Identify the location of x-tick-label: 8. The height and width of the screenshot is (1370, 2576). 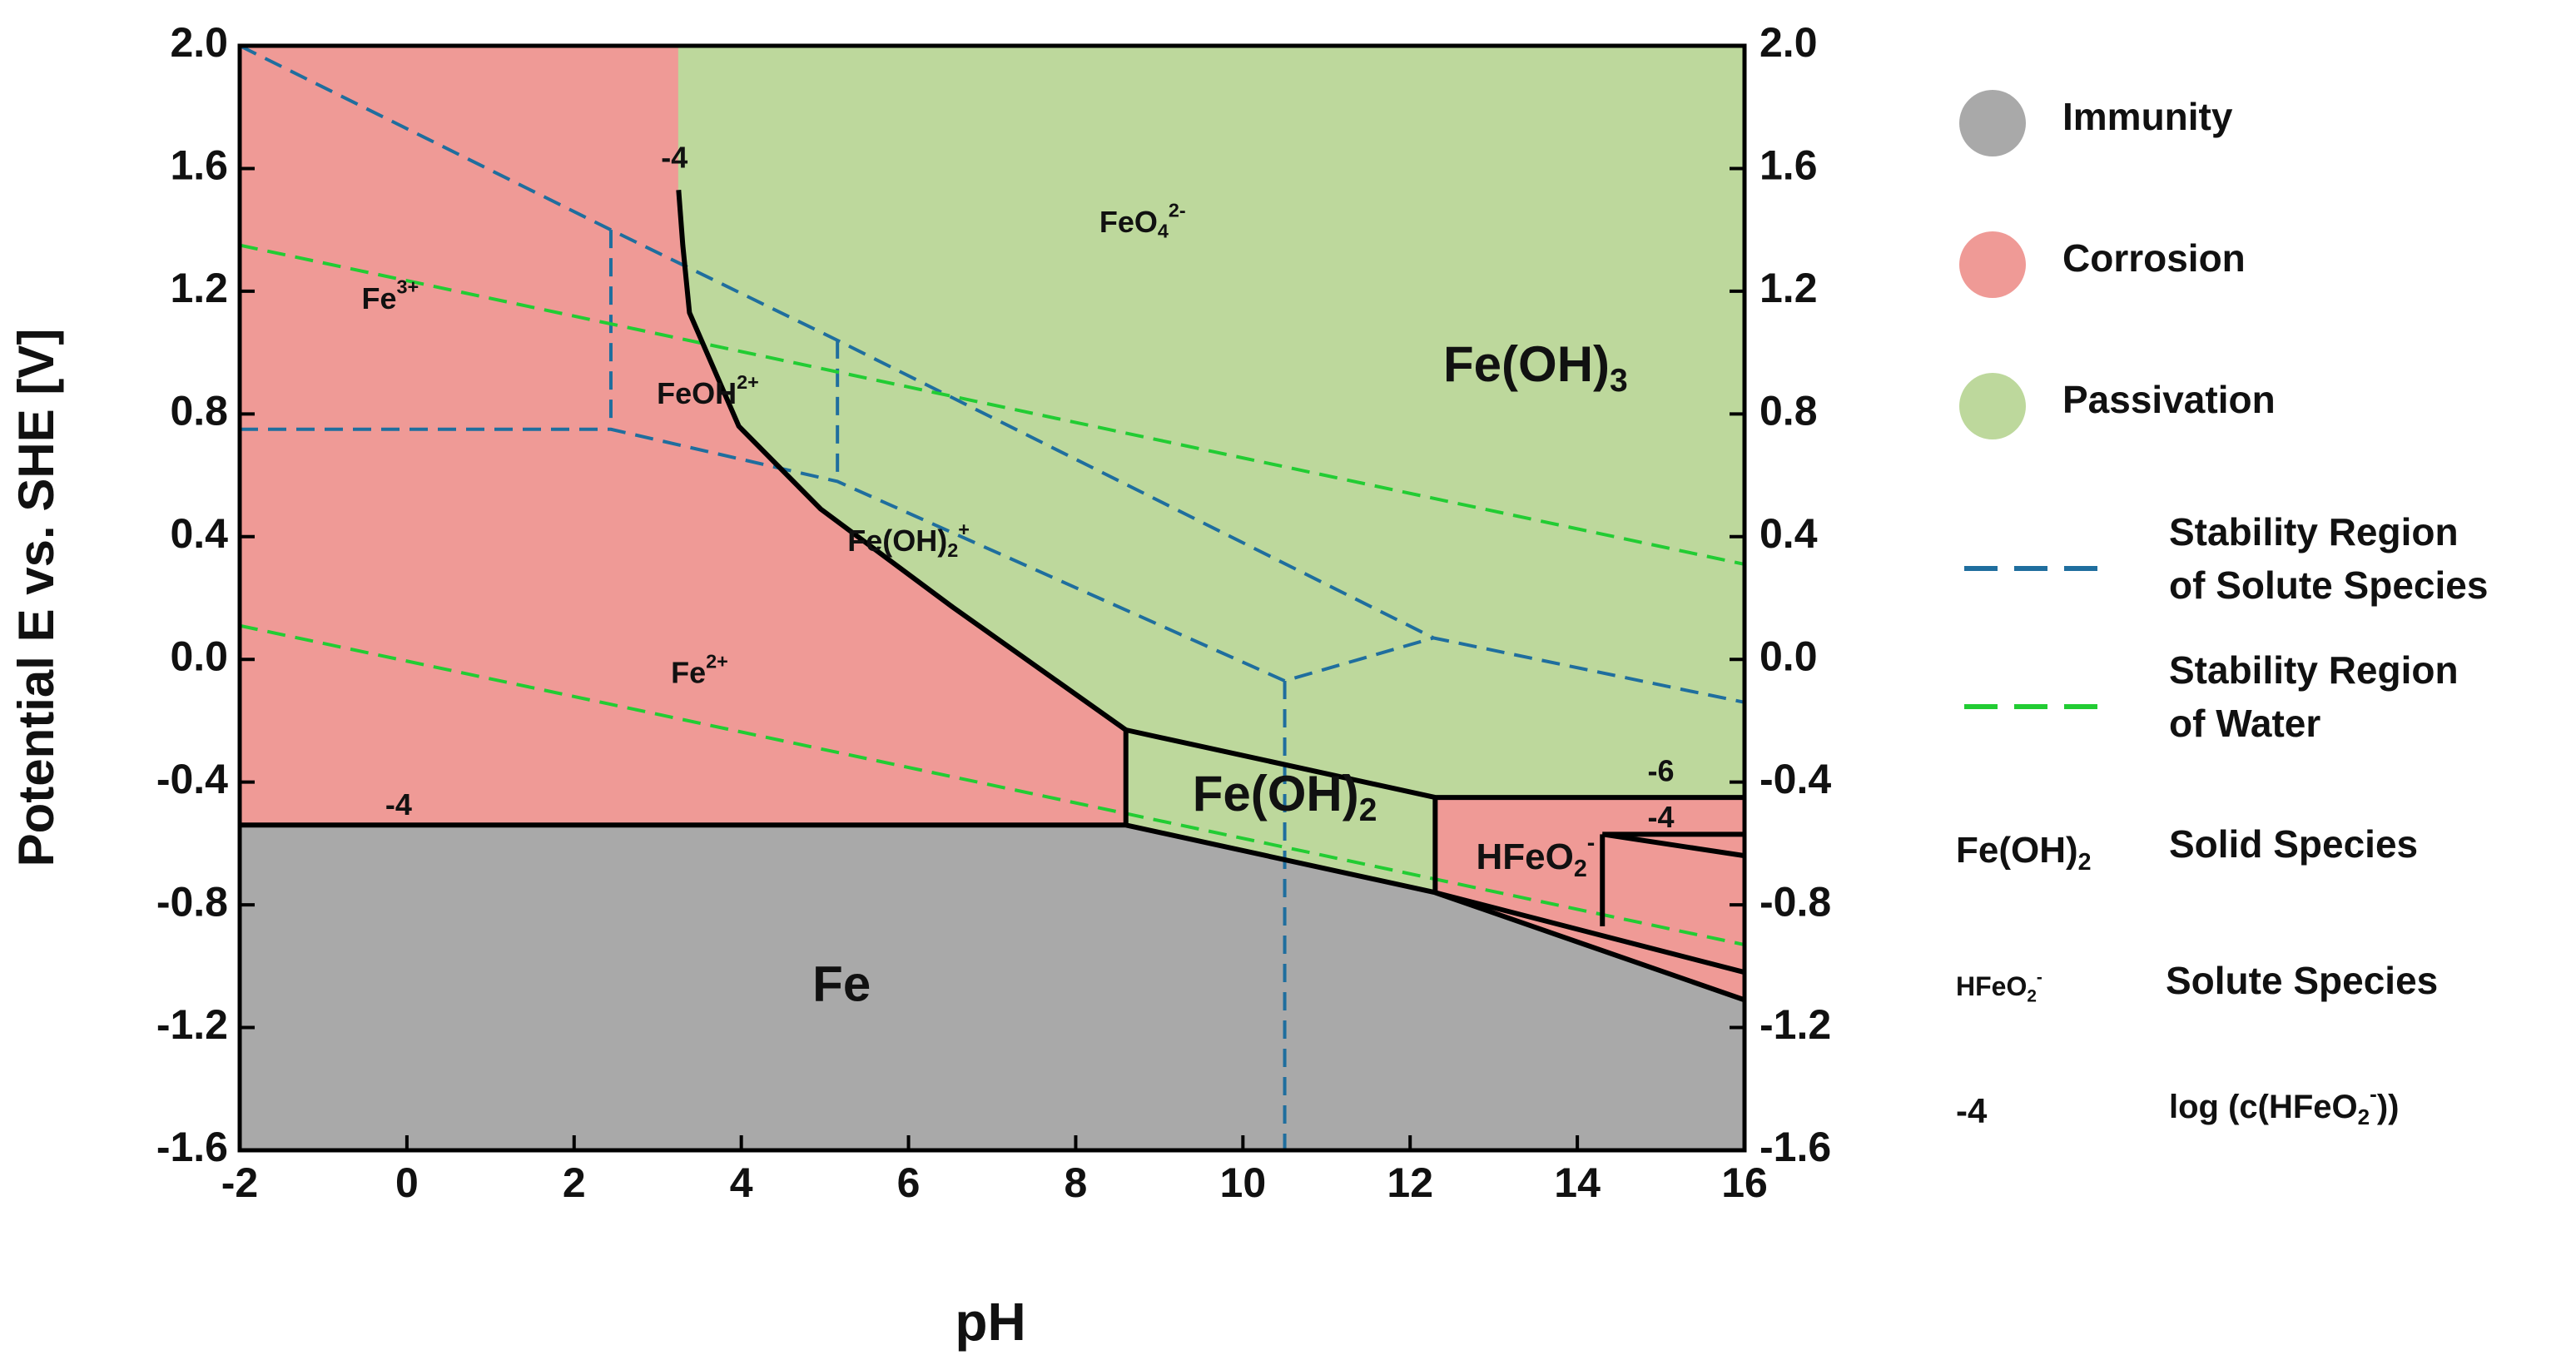
(1076, 1183).